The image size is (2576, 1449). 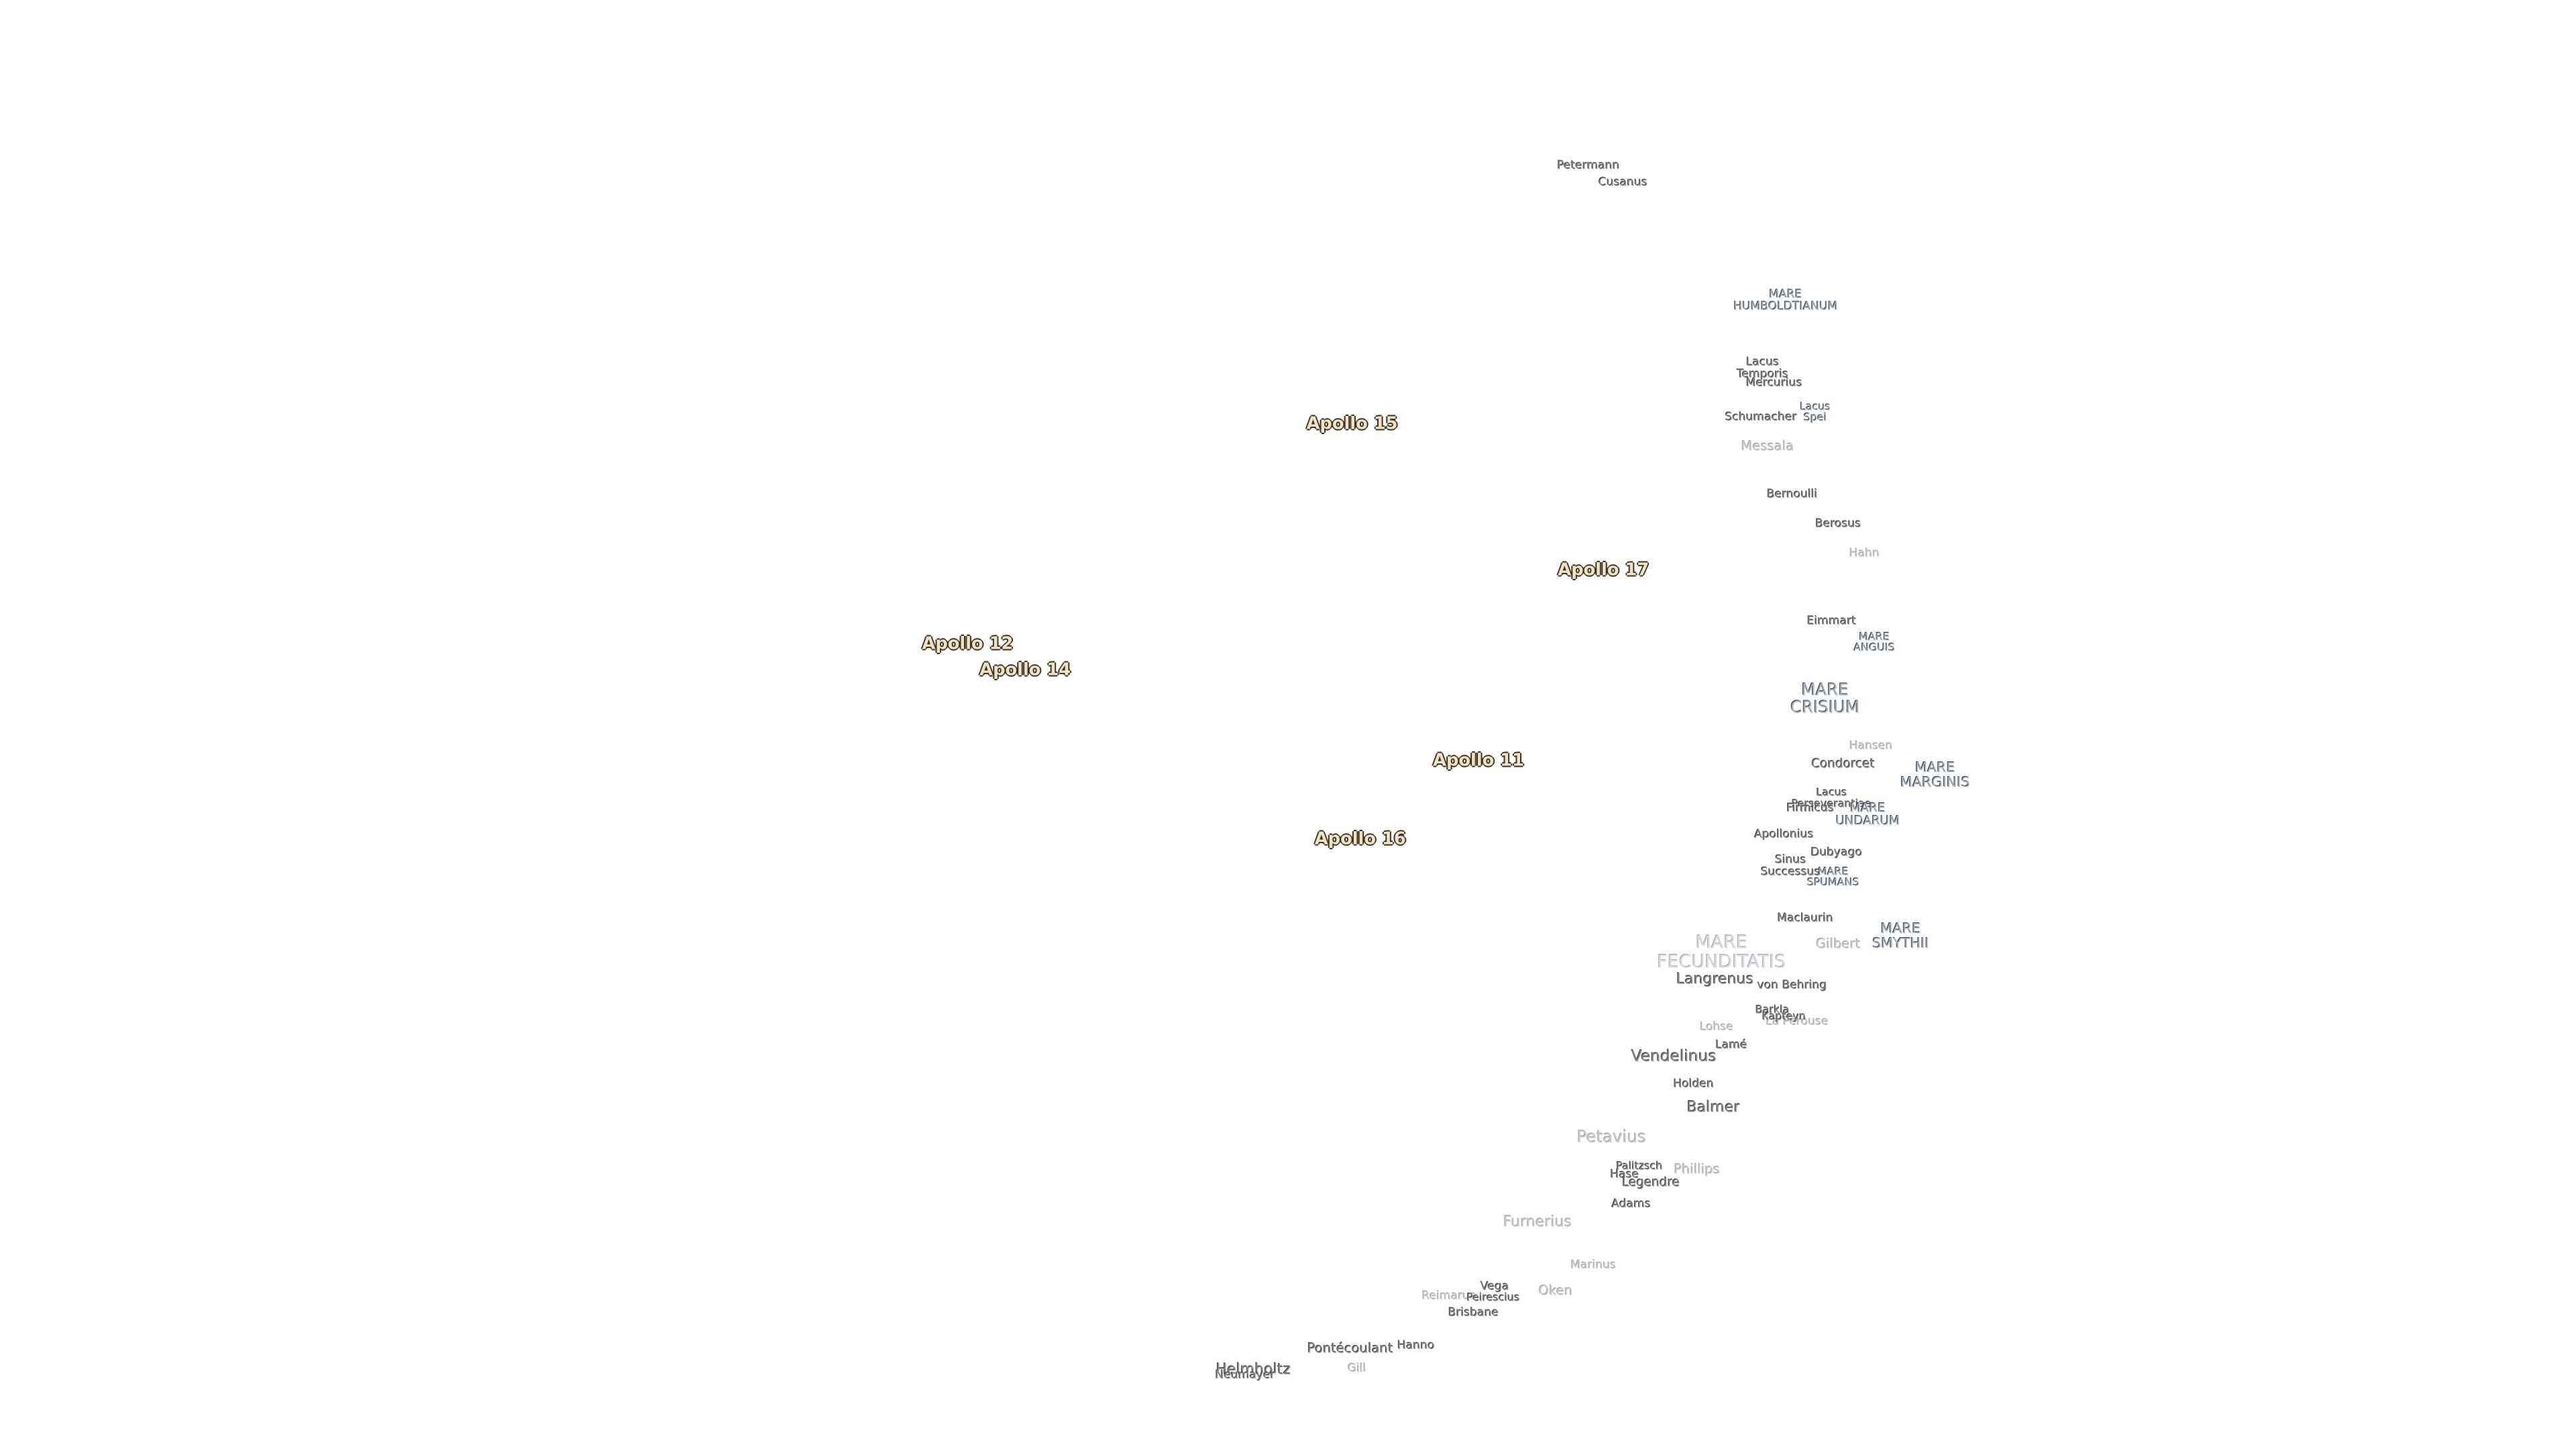 I want to click on feature-label-line: Petavius, so click(x=1611, y=1136).